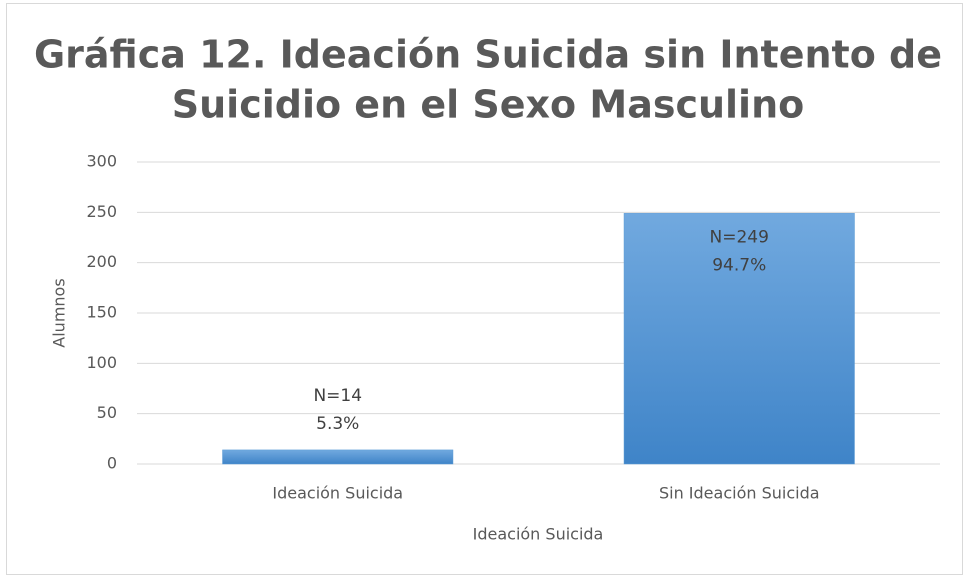 This screenshot has width=969, height=578. Describe the element at coordinates (739, 493) in the screenshot. I see `x-tick-label: Sin Ideación Suicida` at that location.